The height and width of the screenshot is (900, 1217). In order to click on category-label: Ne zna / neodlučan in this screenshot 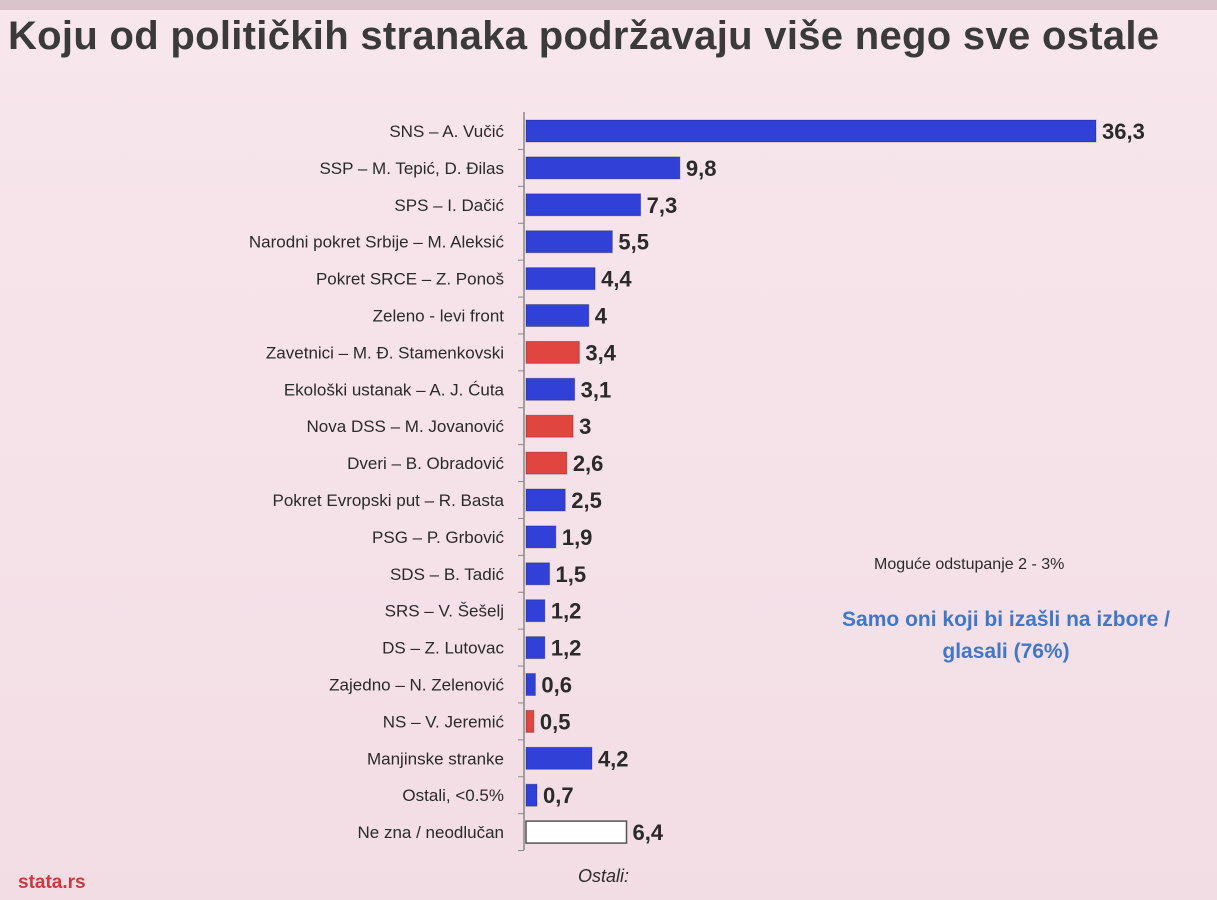, I will do `click(431, 832)`.